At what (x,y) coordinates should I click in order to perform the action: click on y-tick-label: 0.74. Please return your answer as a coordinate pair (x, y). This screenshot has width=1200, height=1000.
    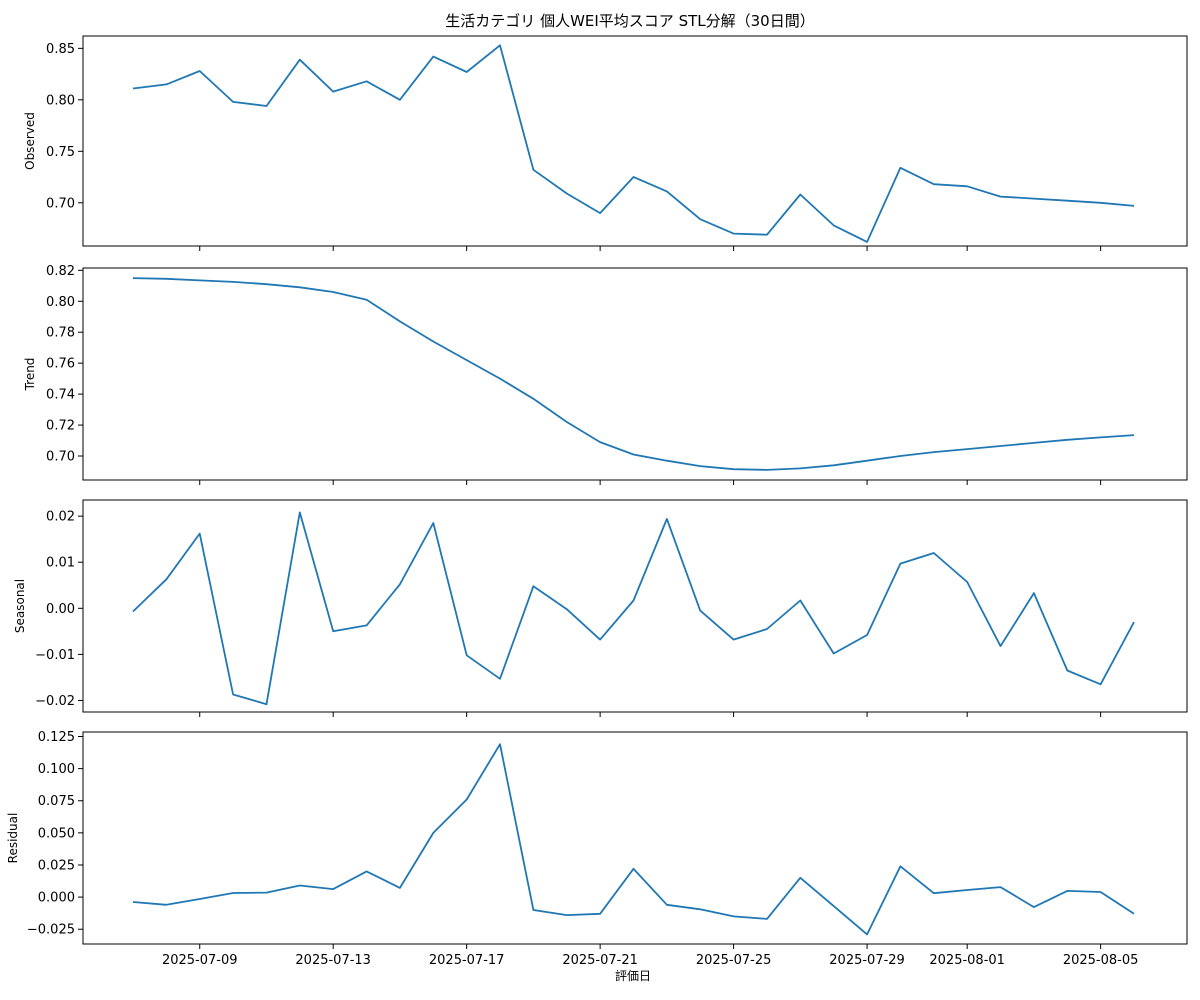
    Looking at the image, I should click on (60, 395).